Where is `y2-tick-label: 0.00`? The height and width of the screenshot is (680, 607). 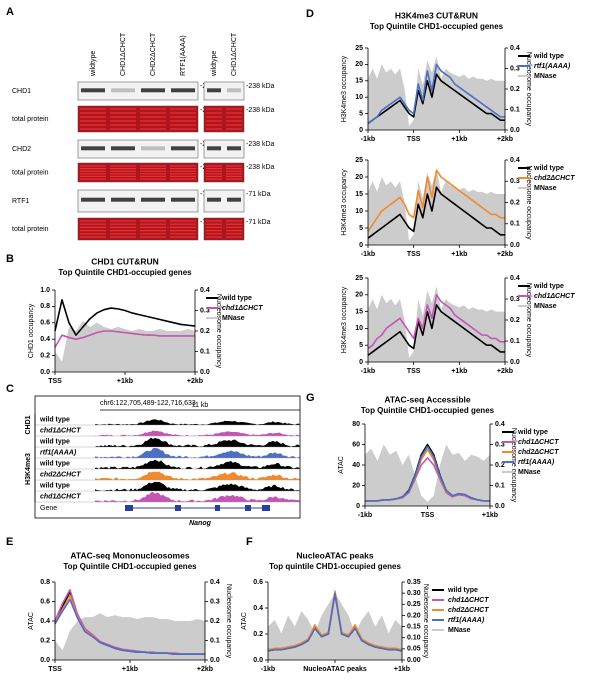
y2-tick-label: 0.00 is located at coordinates (414, 660).